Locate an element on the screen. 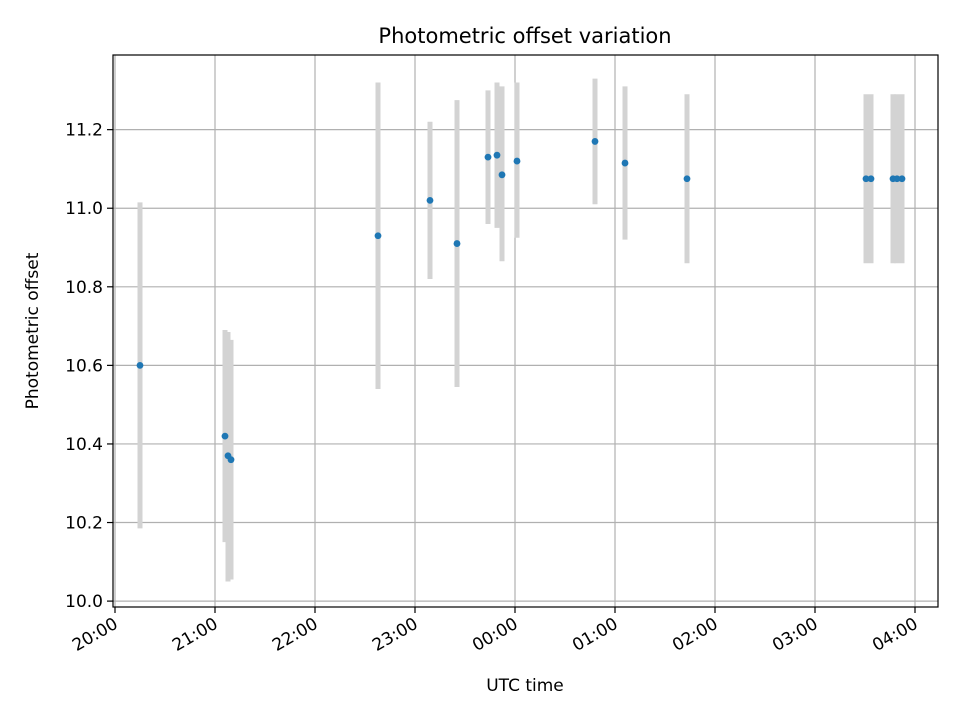 Image resolution: width=960 pixels, height=720 pixels. y-axis-ticks: 10.0 10.2 10.4 10.6 10.8 11.0 11.2 is located at coordinates (89, 366).